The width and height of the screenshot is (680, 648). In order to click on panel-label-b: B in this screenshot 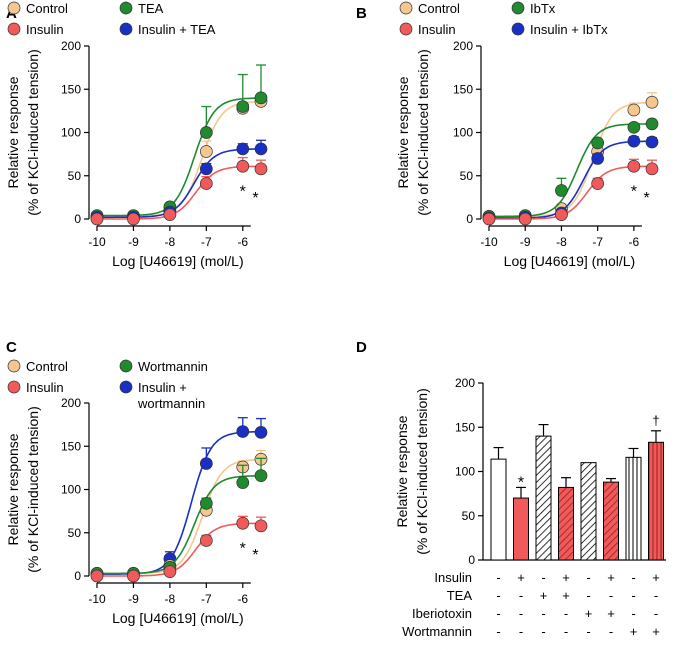, I will do `click(361, 13)`.